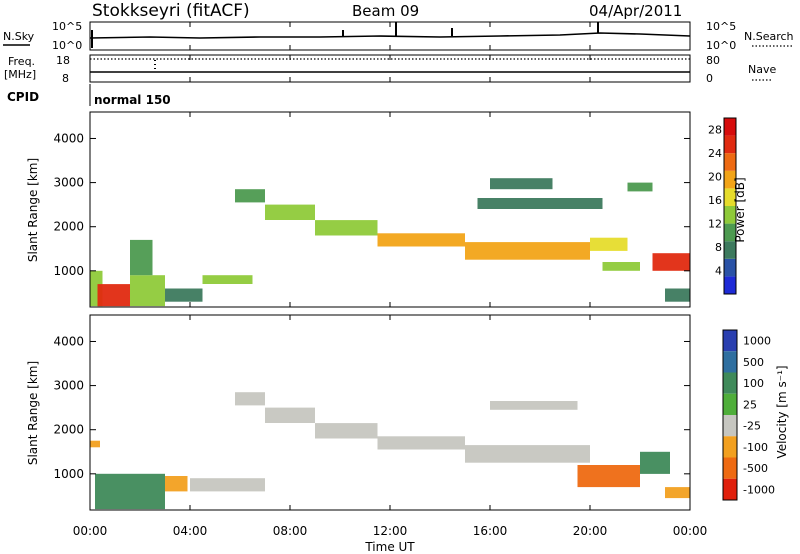 The image size is (800, 554). I want to click on power-colorbar-frame, so click(730, 206).